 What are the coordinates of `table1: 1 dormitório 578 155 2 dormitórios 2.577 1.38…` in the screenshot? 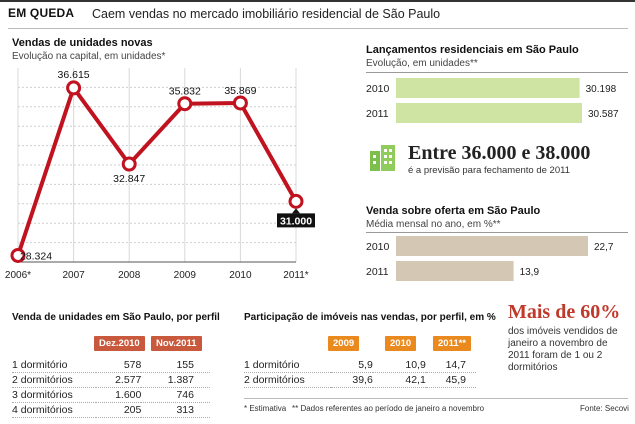 It's located at (111, 388).